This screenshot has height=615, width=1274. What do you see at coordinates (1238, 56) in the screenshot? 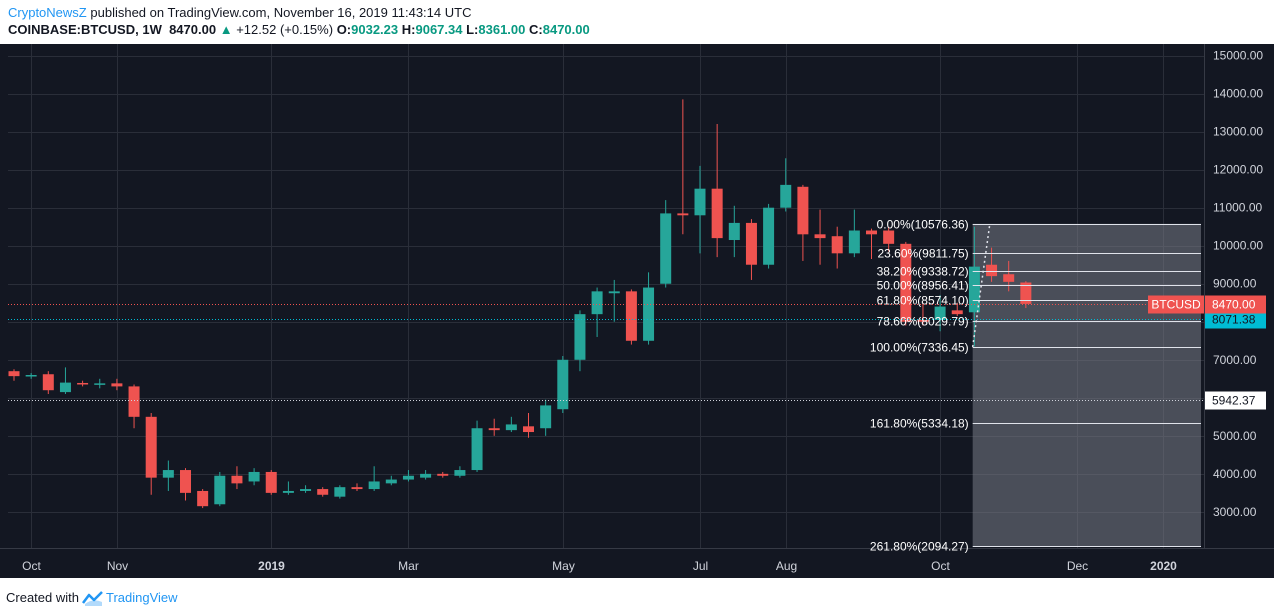
I see `price-axis-label: 15000.00` at bounding box center [1238, 56].